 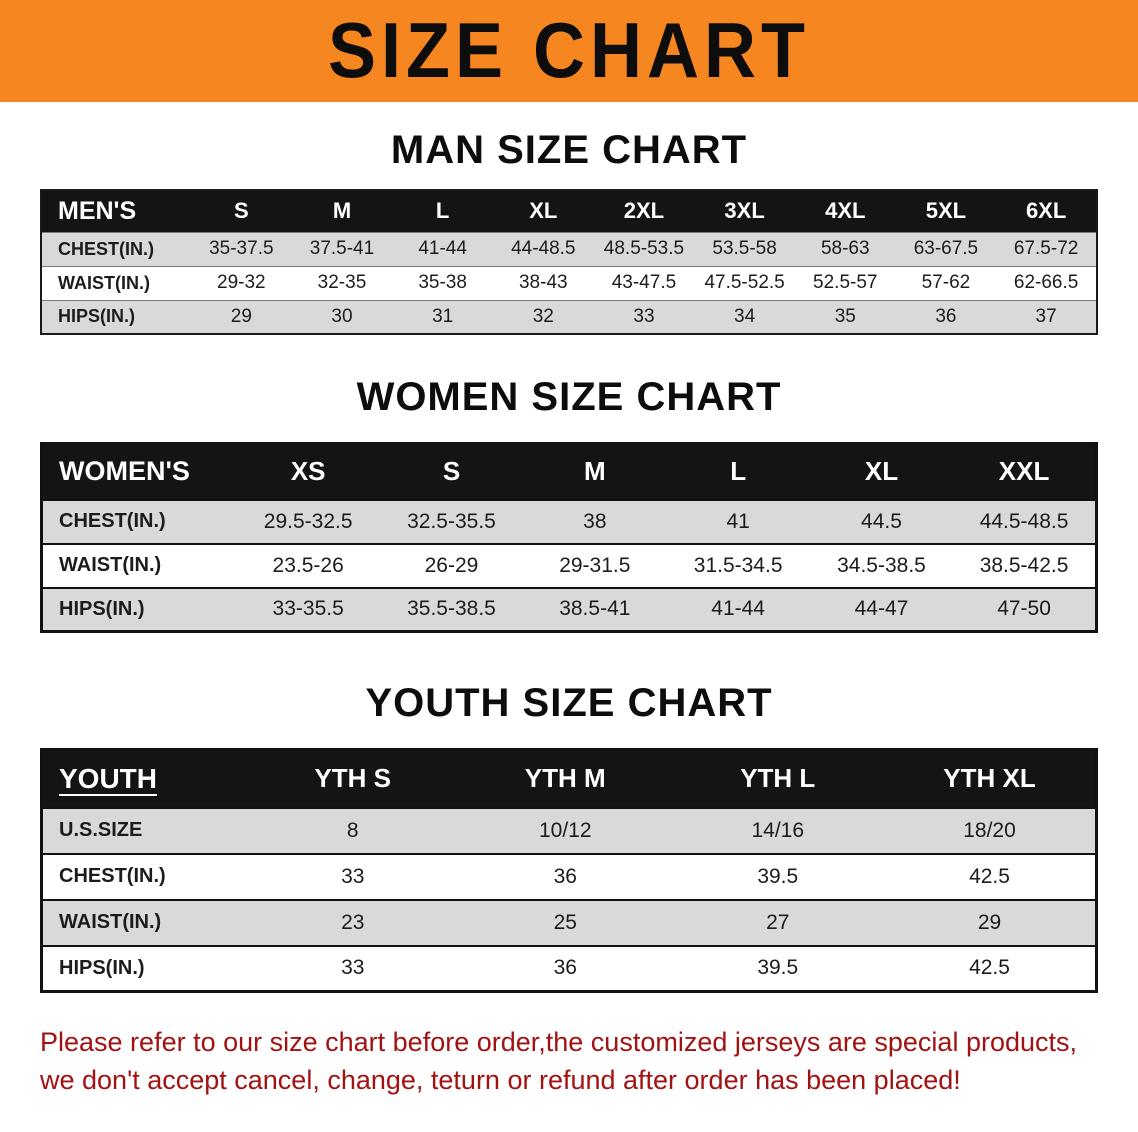 I want to click on value-cell: 26-29, so click(x=451, y=565).